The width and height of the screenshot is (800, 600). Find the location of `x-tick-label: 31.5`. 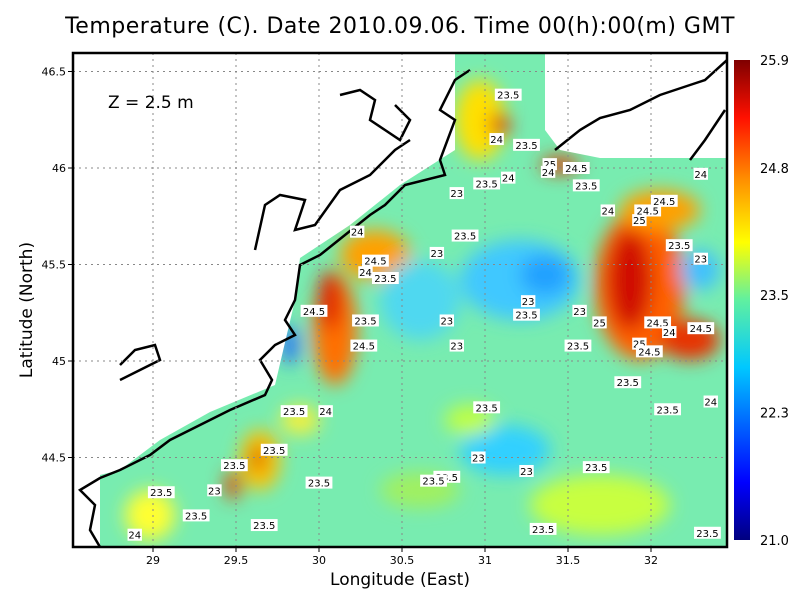

x-tick-label: 31.5 is located at coordinates (568, 560).